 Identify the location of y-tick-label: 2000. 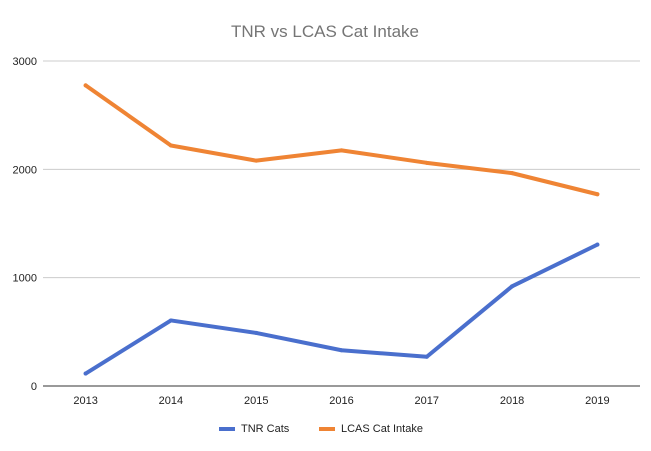
(25, 170).